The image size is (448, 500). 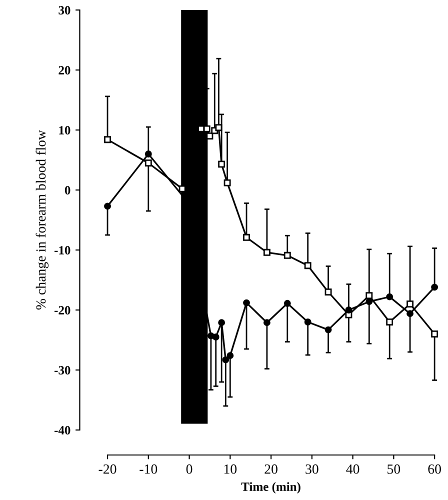 I want to click on x-tick-label: -20, so click(x=107, y=469).